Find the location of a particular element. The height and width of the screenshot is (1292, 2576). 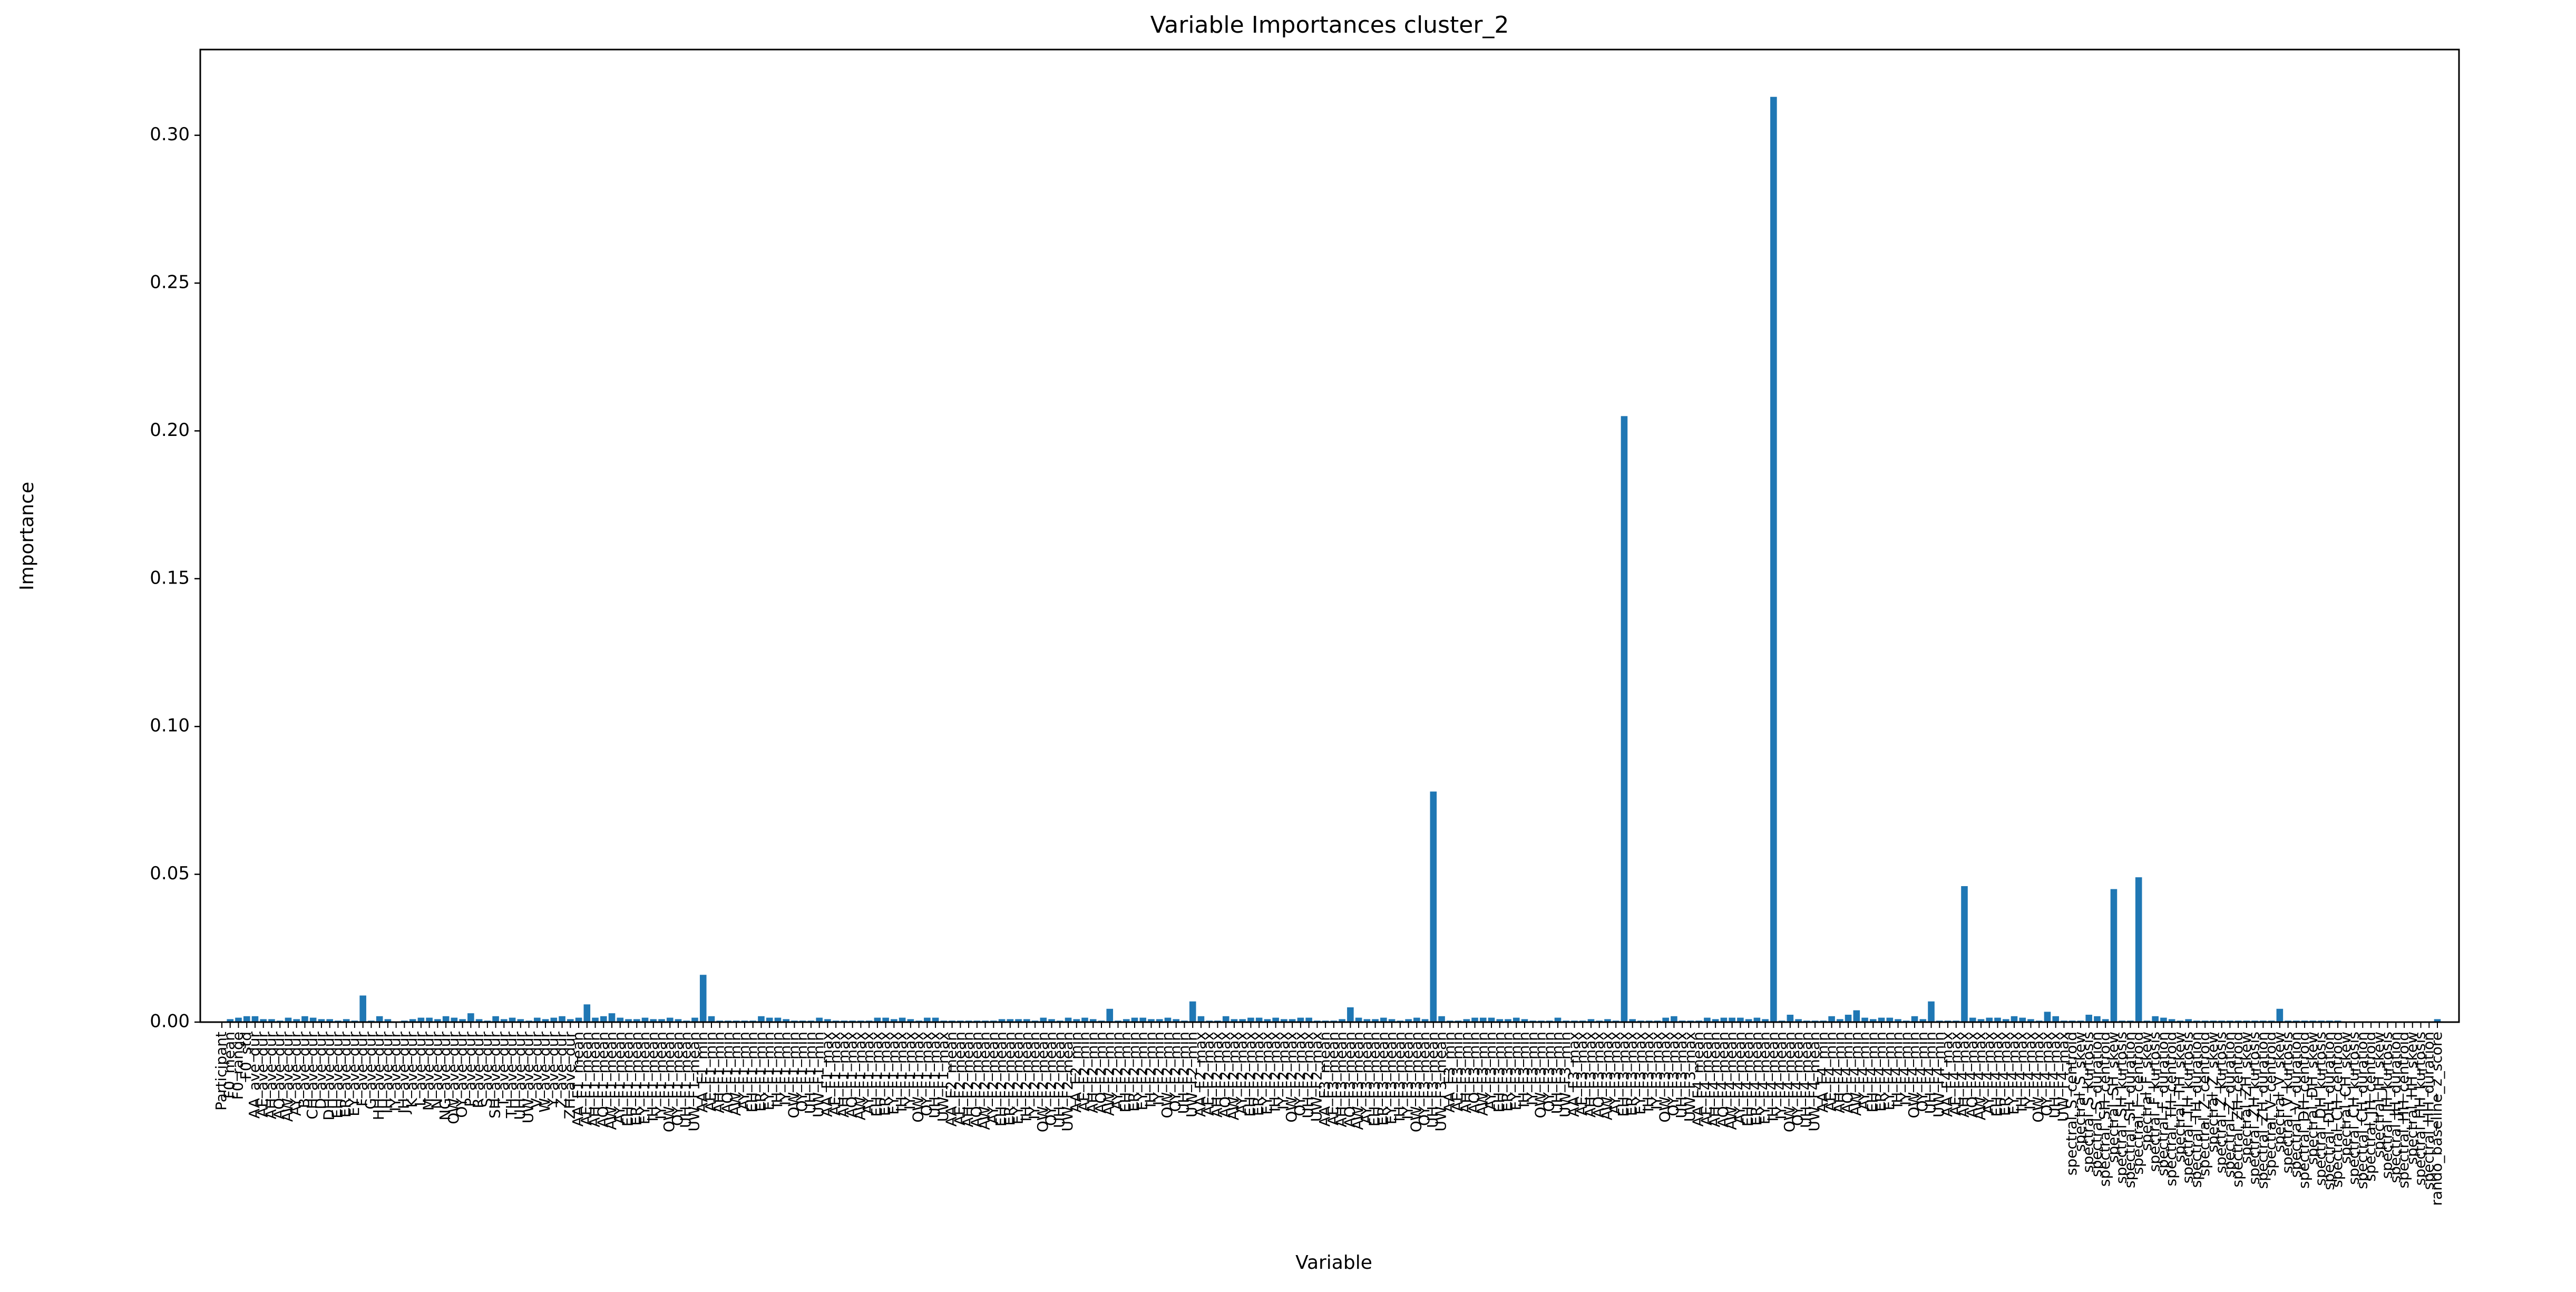

x-tick-label: T_ave_dur is located at coordinates (503, 1070).